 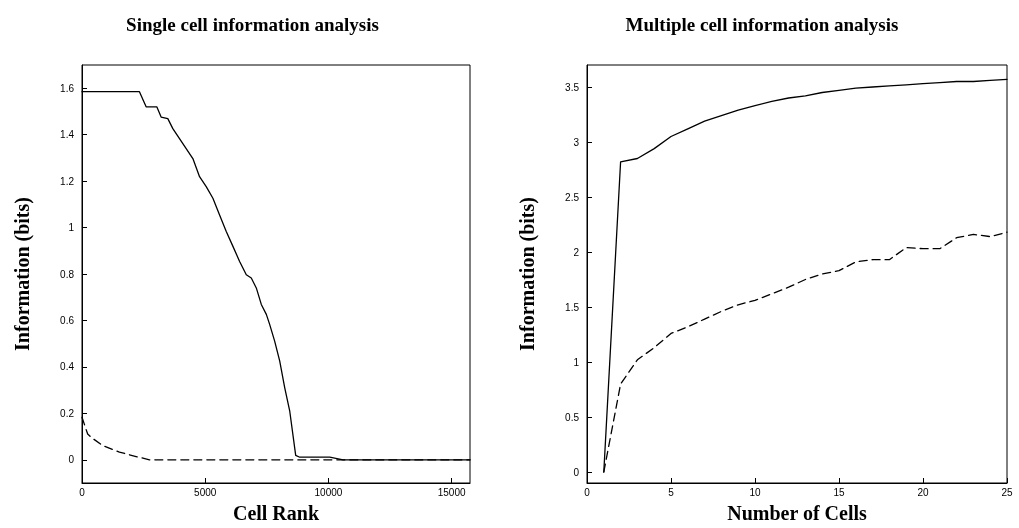 What do you see at coordinates (67, 320) in the screenshot?
I see `y-tick-label: 0.6` at bounding box center [67, 320].